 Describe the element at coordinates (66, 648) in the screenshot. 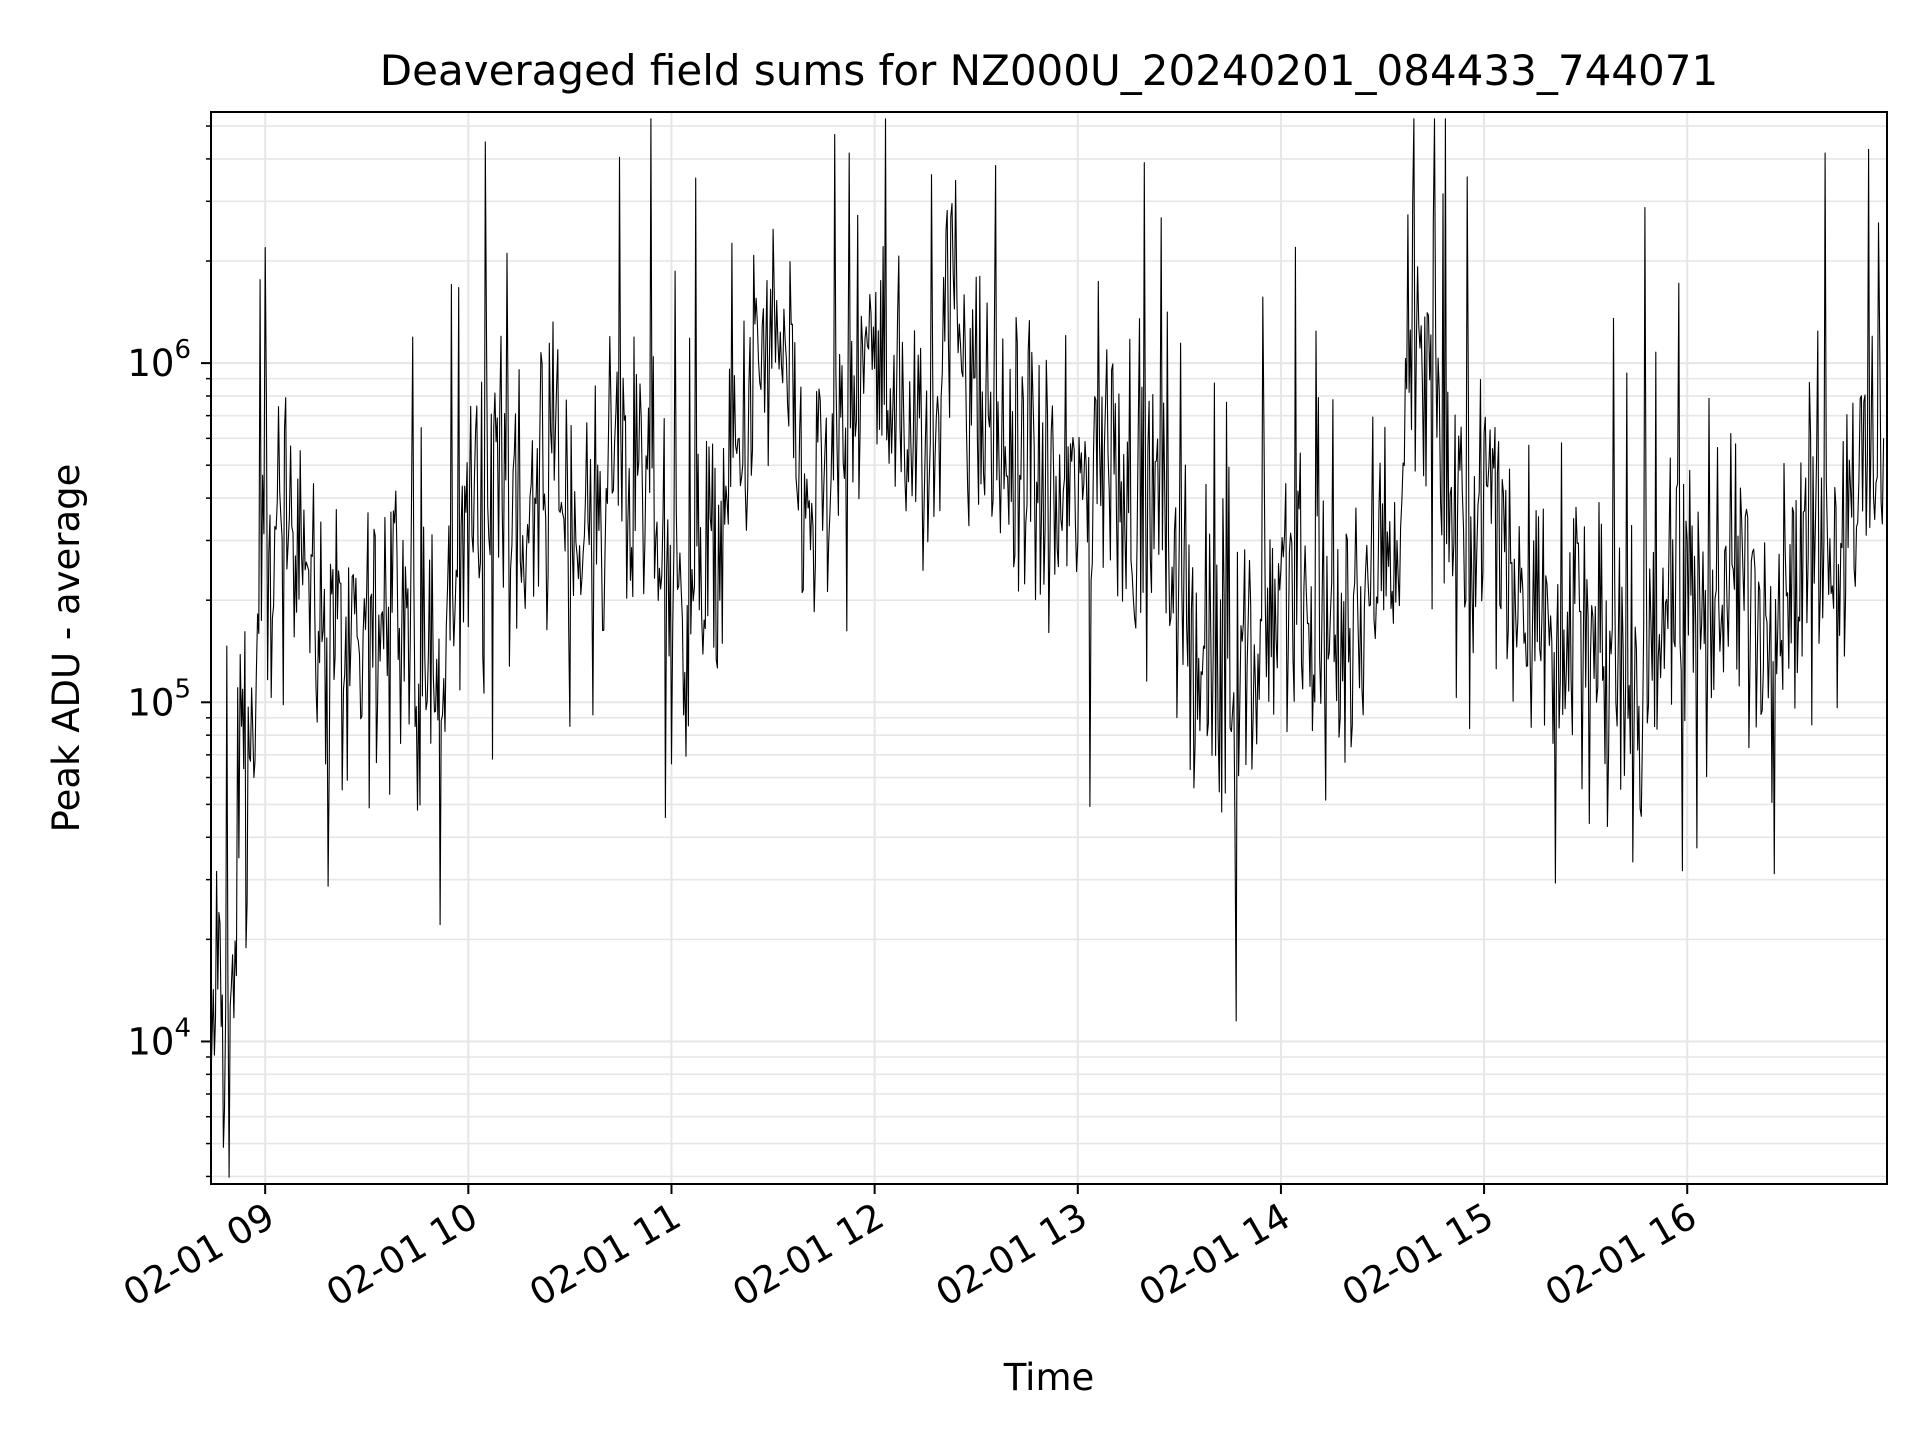

I see `y-axis-label: Peak ADU - average` at that location.